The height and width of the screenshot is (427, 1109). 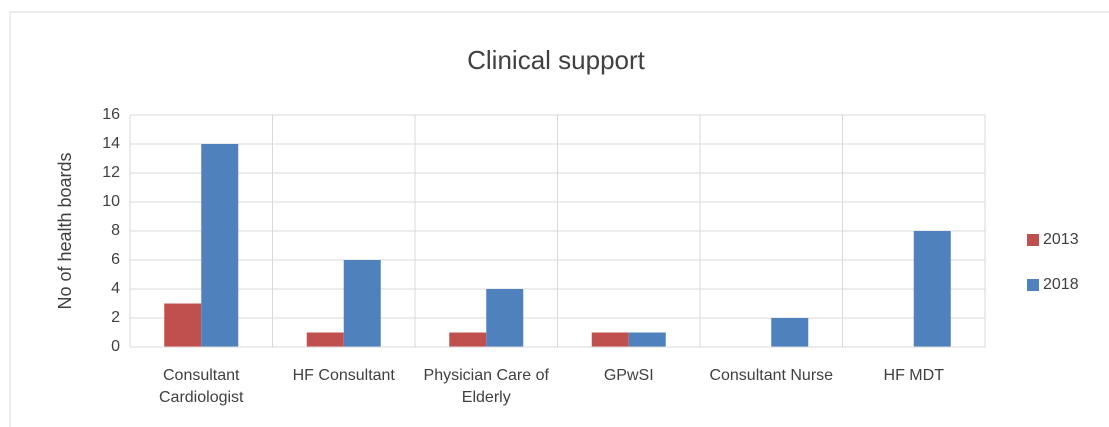 What do you see at coordinates (65, 230) in the screenshot?
I see `y-axis-label: No of health boards` at bounding box center [65, 230].